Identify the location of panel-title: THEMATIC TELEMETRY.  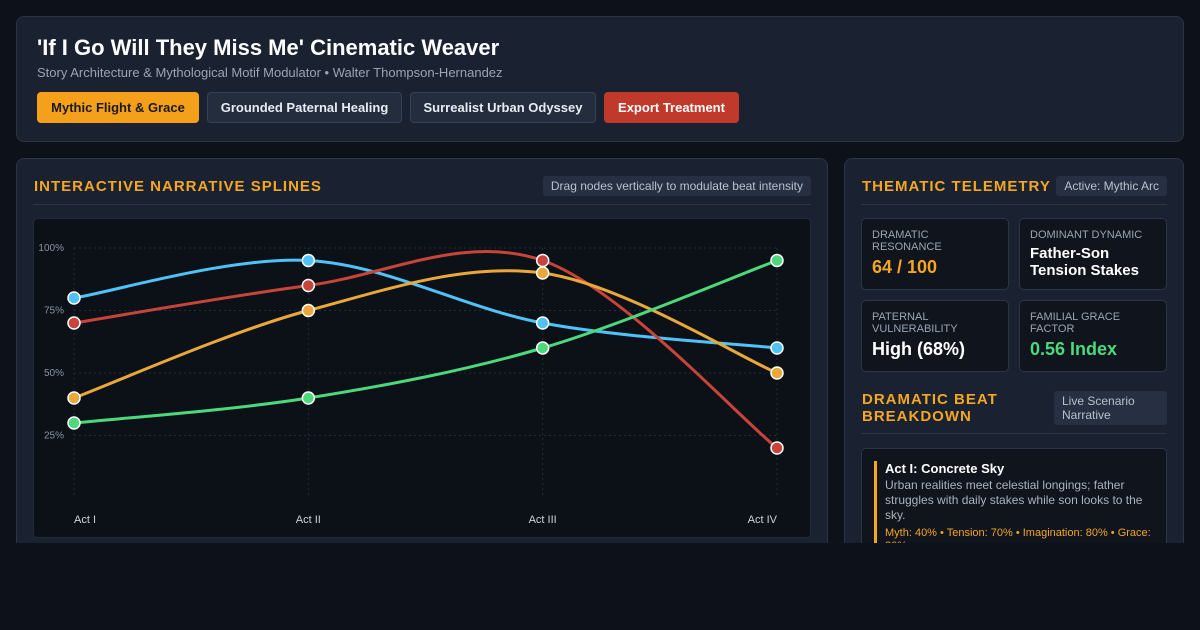
(956, 186).